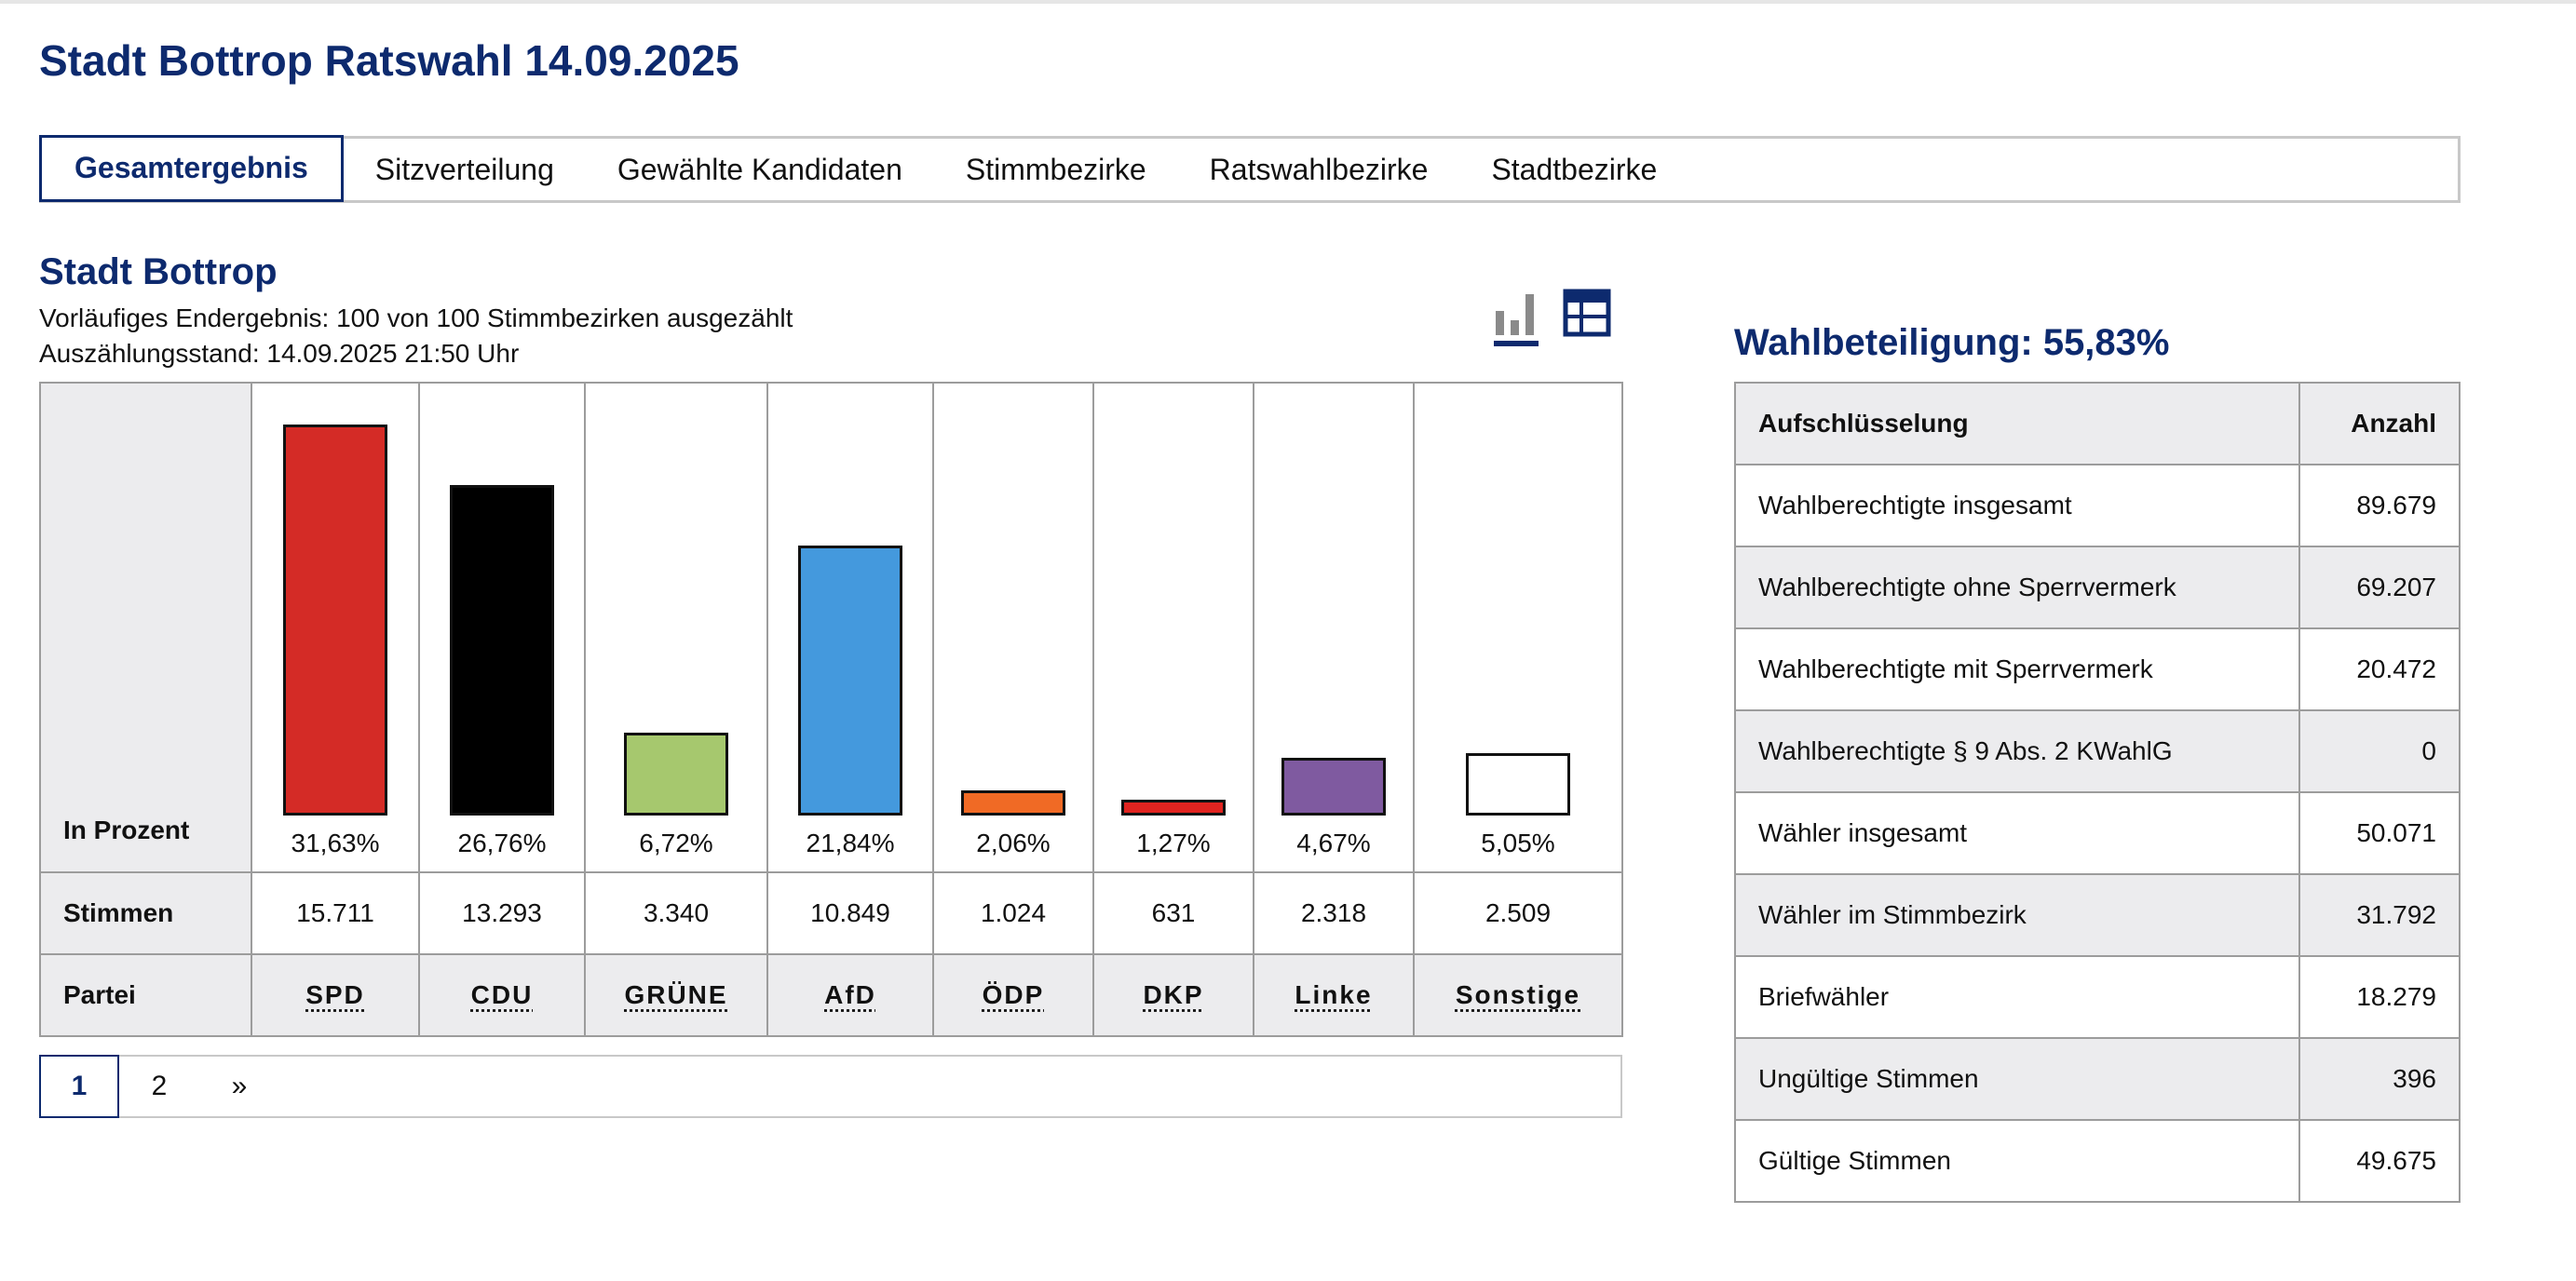 This screenshot has width=2576, height=1281. I want to click on breakdown-label: Ungültige Stimmen, so click(2017, 1079).